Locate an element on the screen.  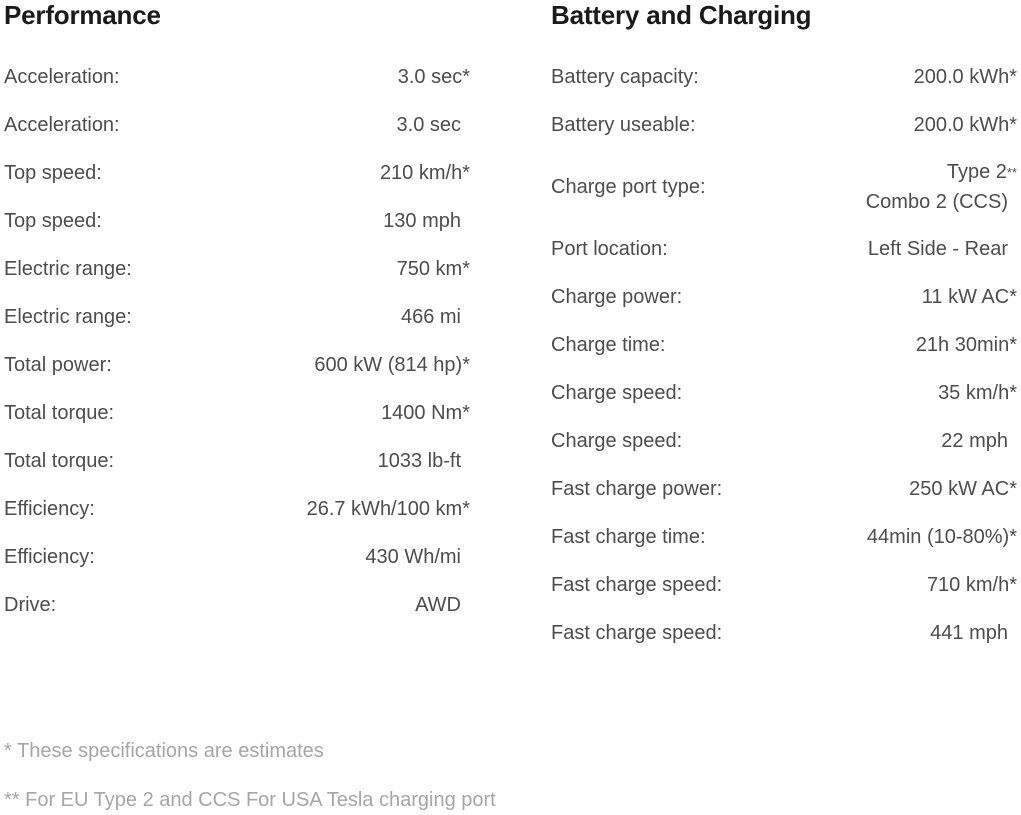
spec-value: 130 mph is located at coordinates (422, 220).